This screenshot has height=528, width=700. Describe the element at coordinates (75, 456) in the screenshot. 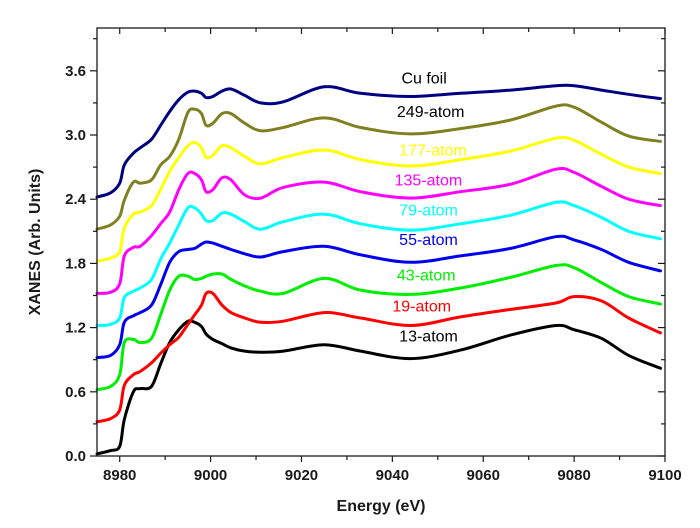

I see `y-tick-label: 0.0` at that location.